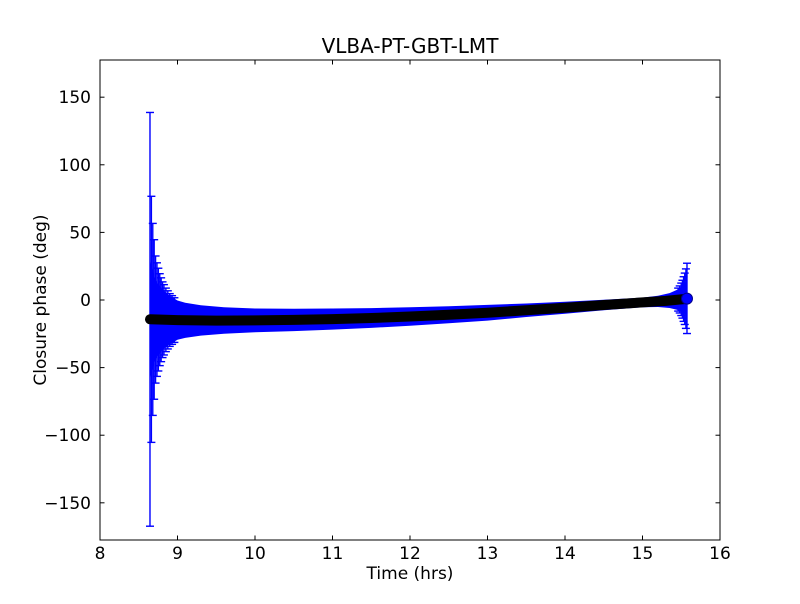 This screenshot has width=800, height=604. Describe the element at coordinates (67, 504) in the screenshot. I see `y-tick-label: −150` at that location.